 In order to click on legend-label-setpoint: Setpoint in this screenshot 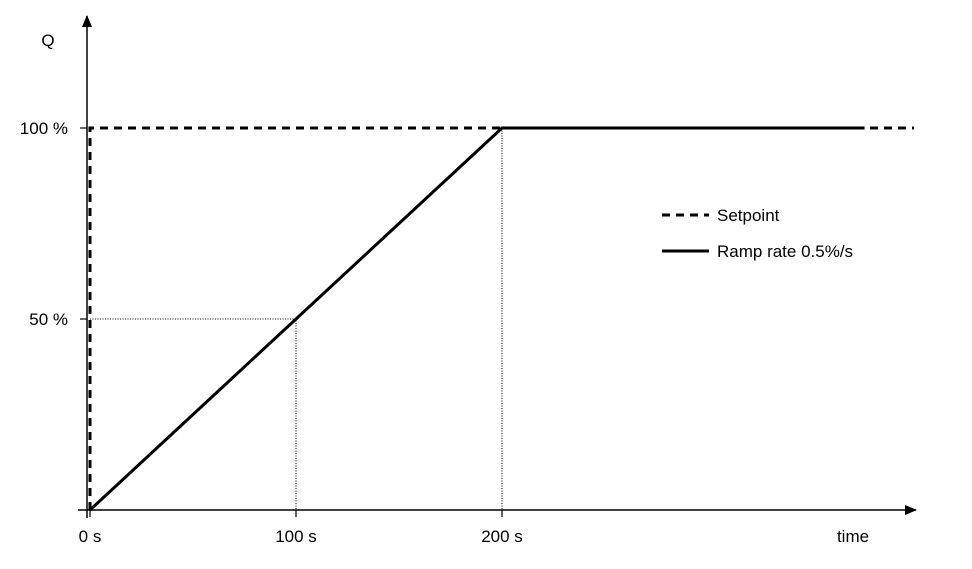, I will do `click(748, 215)`.